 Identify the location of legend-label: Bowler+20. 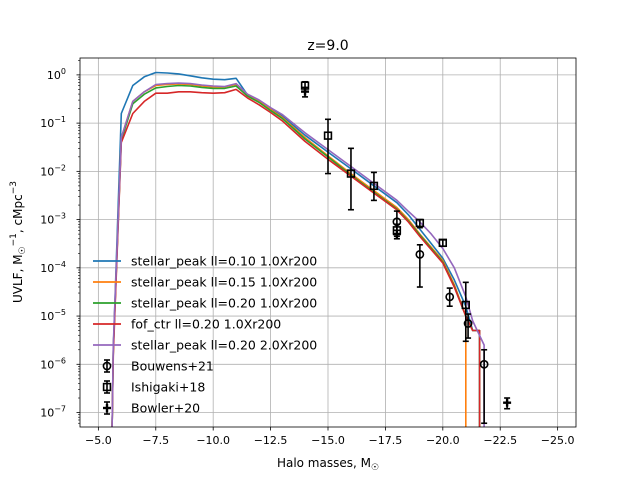
(165, 408).